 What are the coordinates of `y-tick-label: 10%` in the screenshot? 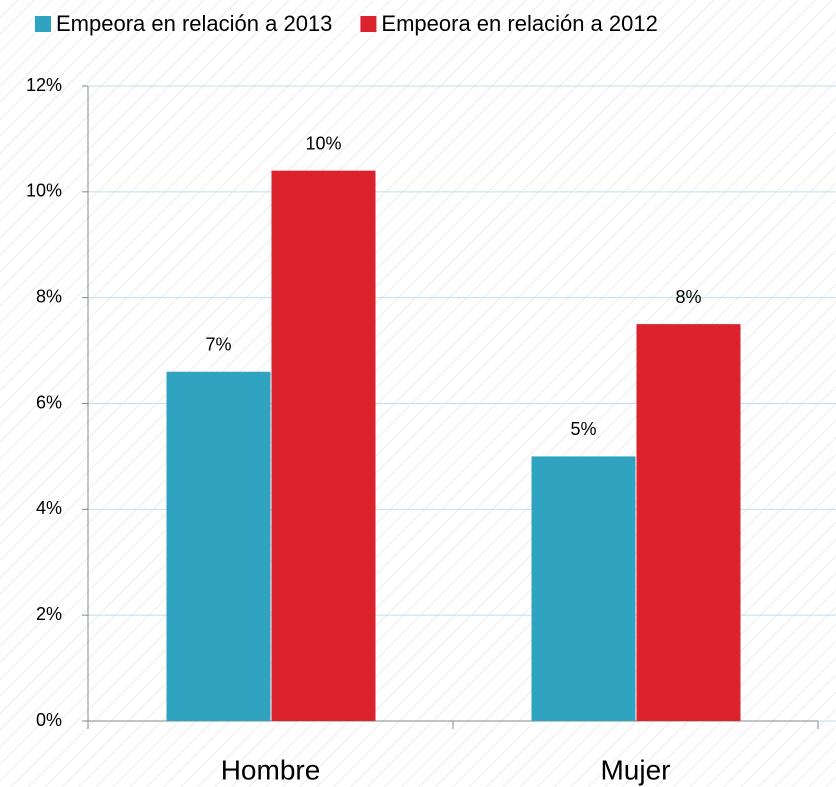 It's located at (44, 191).